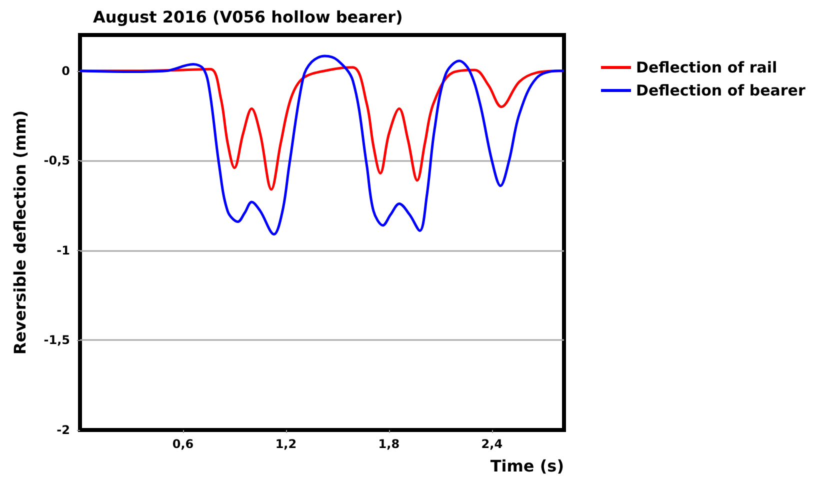 Image resolution: width=830 pixels, height=483 pixels. Describe the element at coordinates (286, 444) in the screenshot. I see `x-tick-label: 1,2` at that location.